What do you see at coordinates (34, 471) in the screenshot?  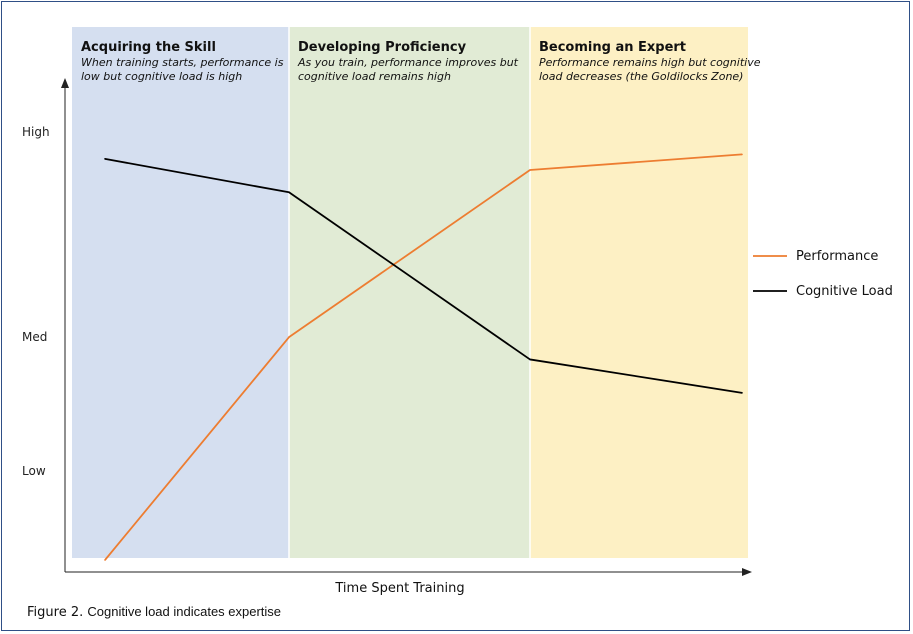 I see `y-tick-label-low: Low` at bounding box center [34, 471].